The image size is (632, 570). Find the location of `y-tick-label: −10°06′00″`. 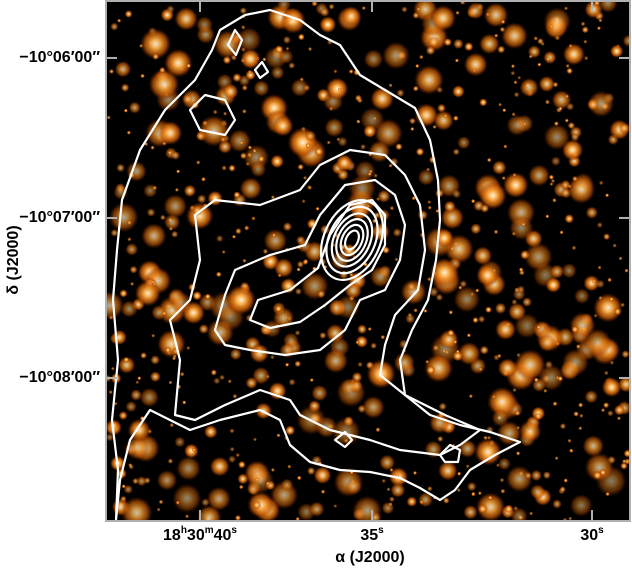

y-tick-label: −10°06′00″ is located at coordinates (59, 57).